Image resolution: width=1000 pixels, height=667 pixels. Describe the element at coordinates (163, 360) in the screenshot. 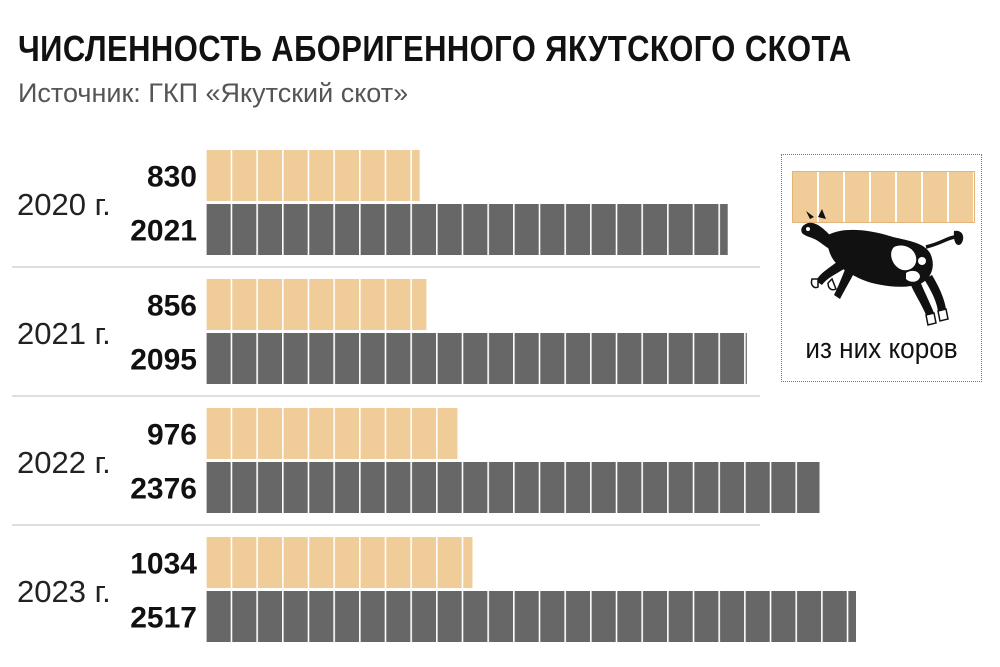

I see `value-label-total-1: 2095` at that location.